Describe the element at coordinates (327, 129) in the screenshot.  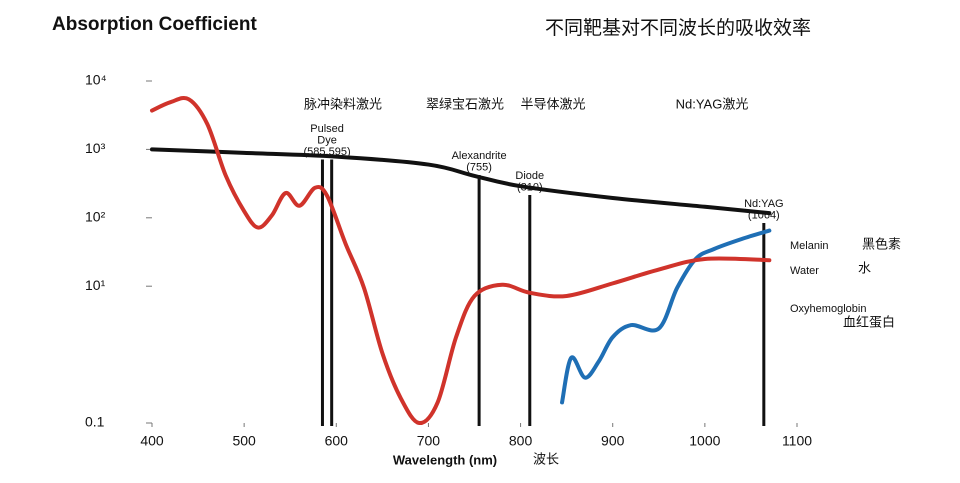
I see `laser-label: Pulsed` at that location.